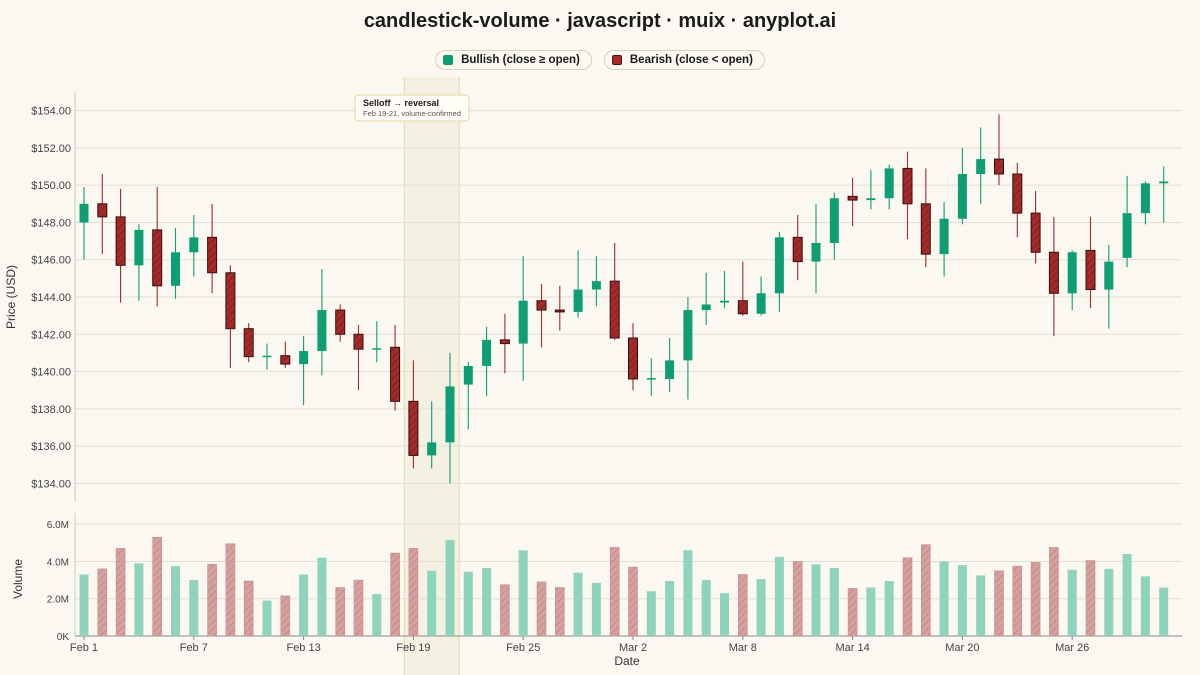  Describe the element at coordinates (691, 60) in the screenshot. I see `legend-label-bearish: Bearish (close < open)` at that location.